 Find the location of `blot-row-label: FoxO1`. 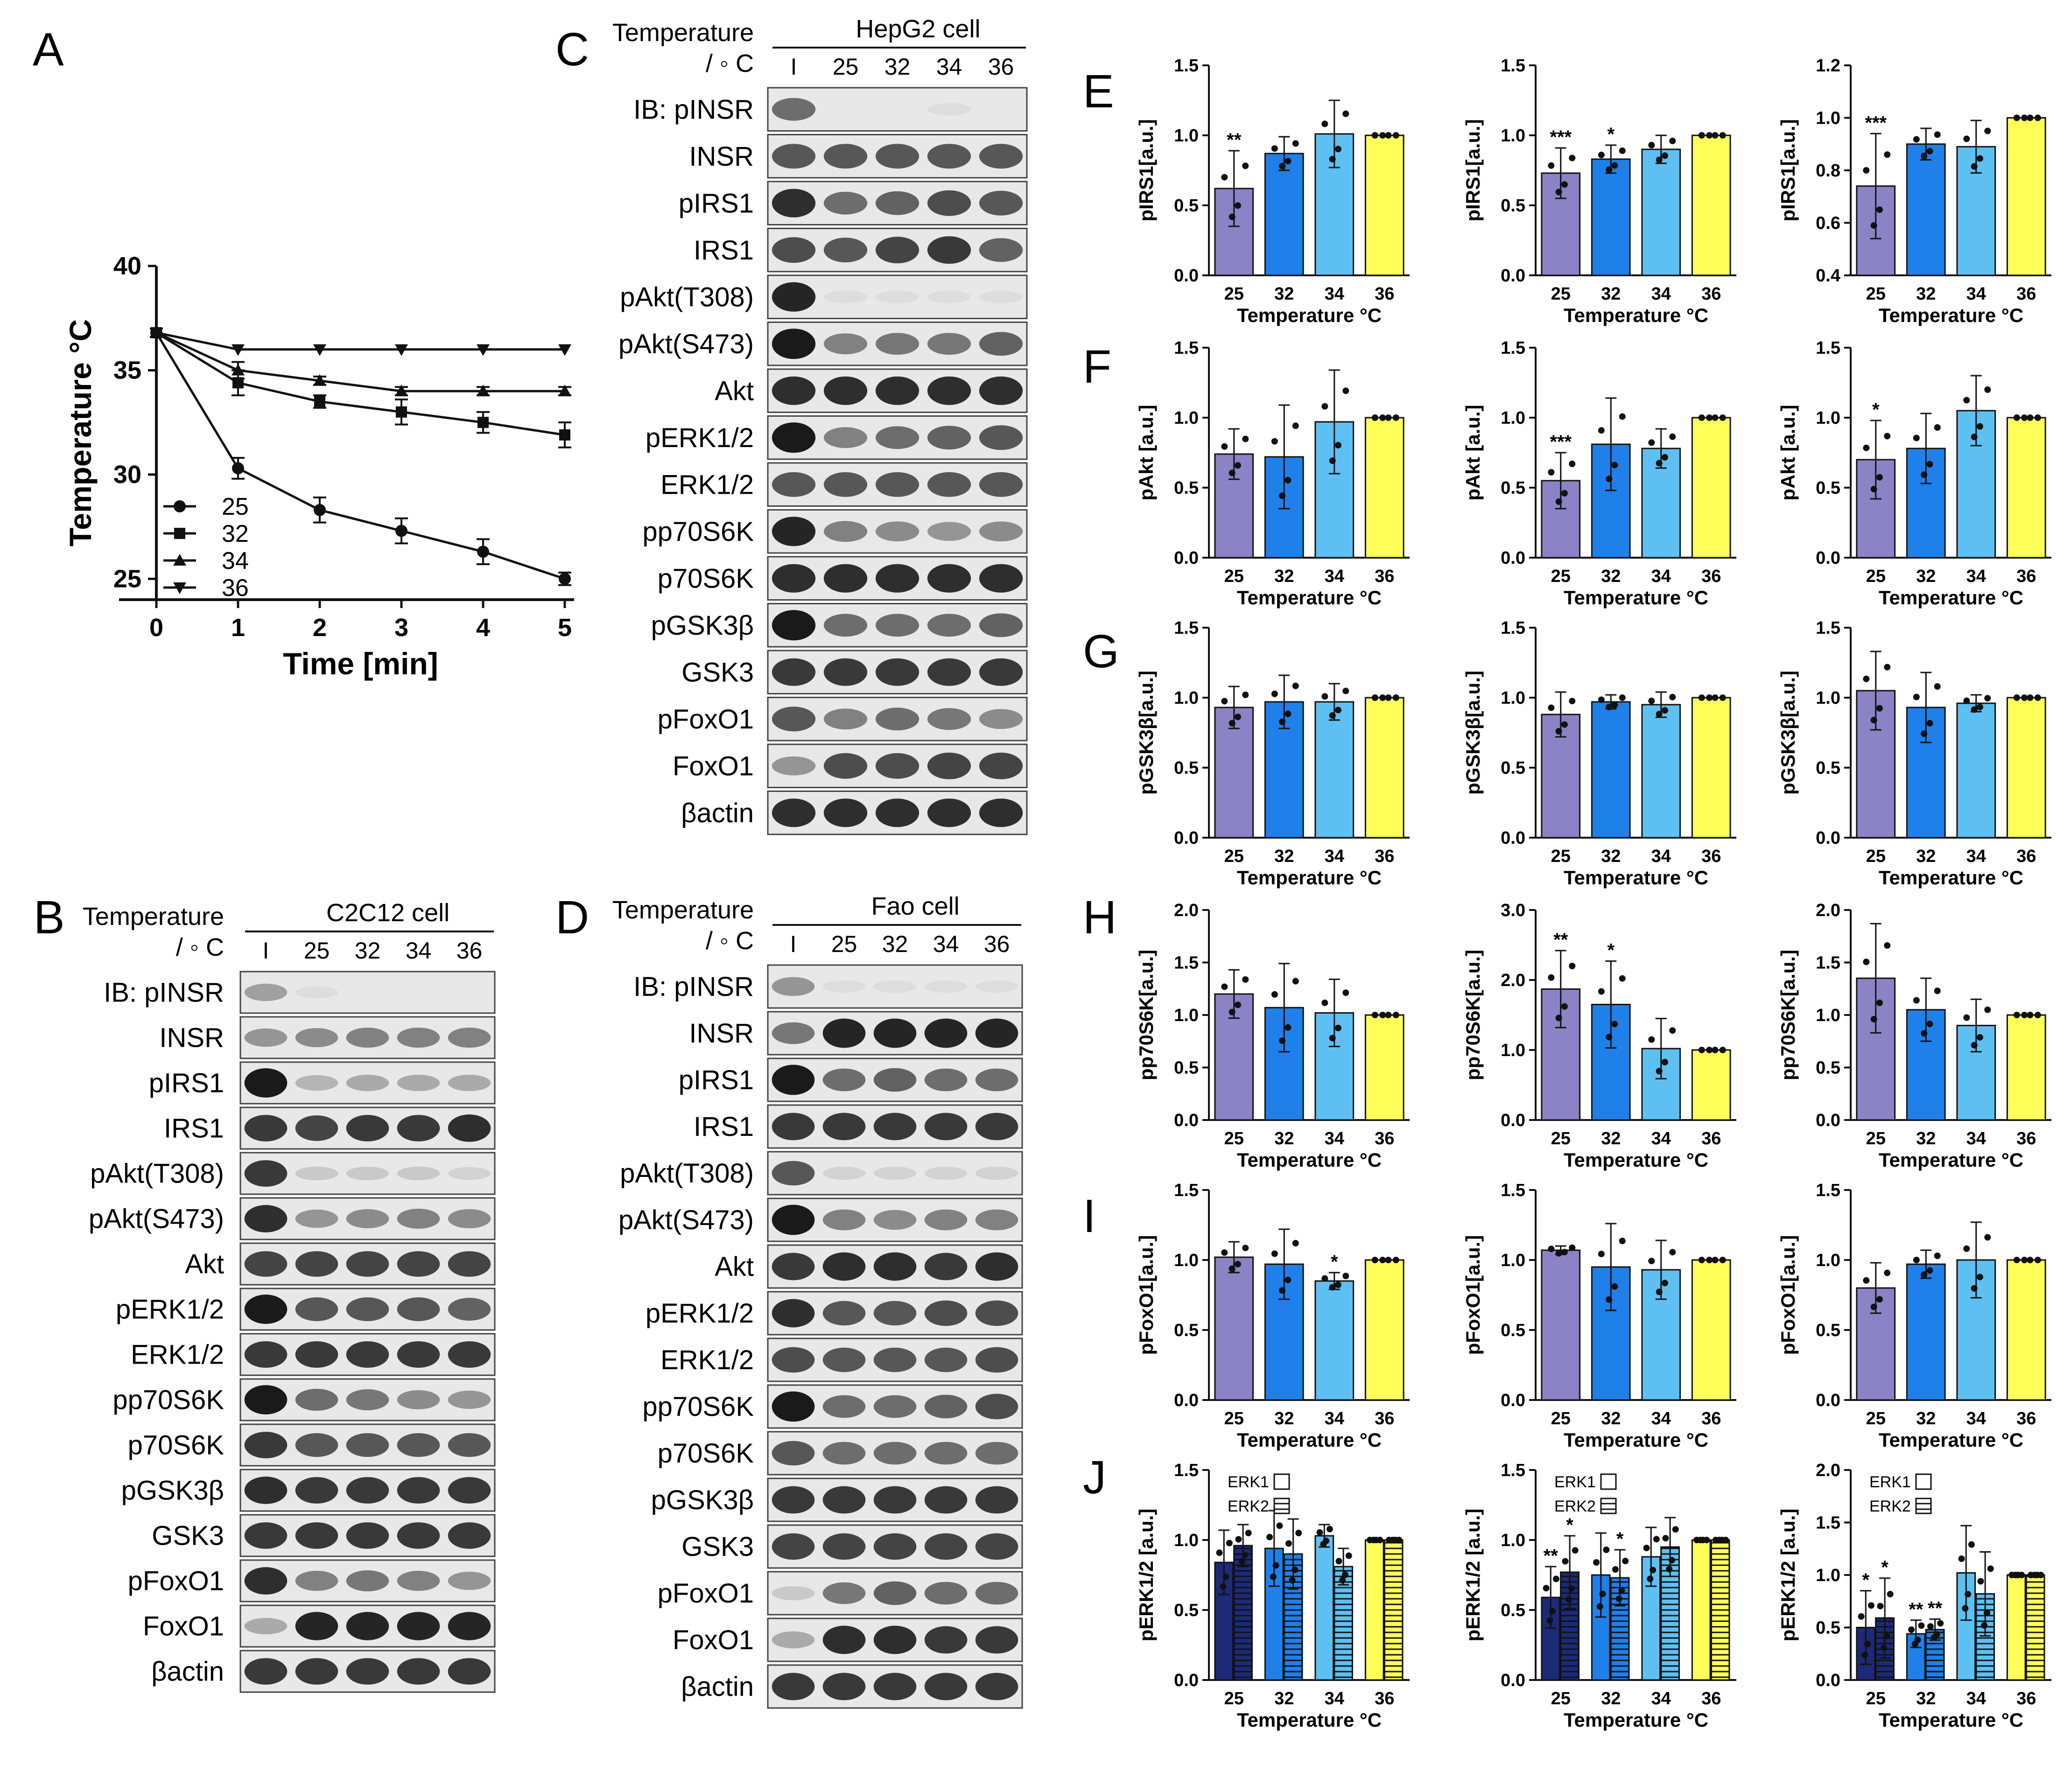

blot-row-label: FoxO1 is located at coordinates (714, 1640).